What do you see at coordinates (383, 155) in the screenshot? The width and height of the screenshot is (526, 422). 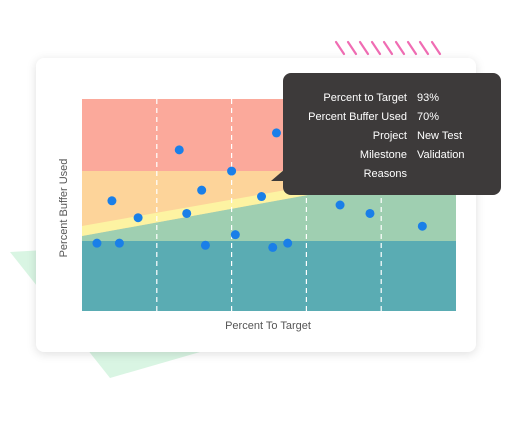 I see `tooltip-label: Milestone` at bounding box center [383, 155].